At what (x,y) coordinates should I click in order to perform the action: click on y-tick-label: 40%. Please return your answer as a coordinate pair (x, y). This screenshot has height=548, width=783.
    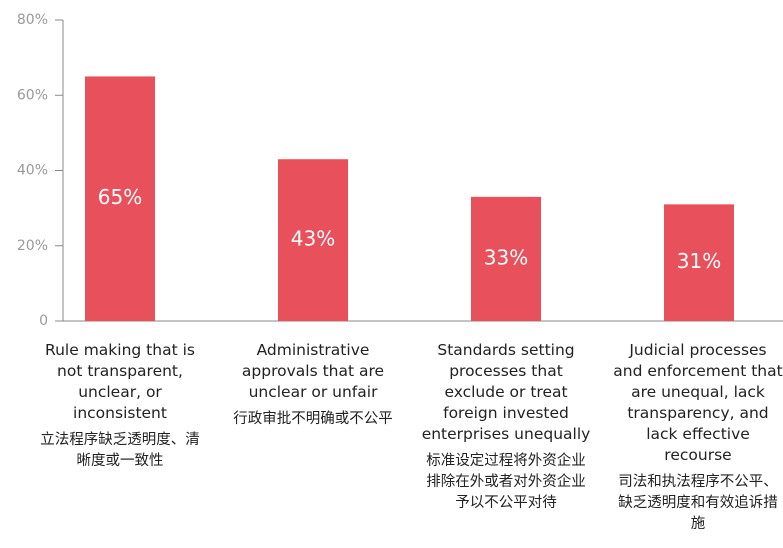
    Looking at the image, I should click on (32, 171).